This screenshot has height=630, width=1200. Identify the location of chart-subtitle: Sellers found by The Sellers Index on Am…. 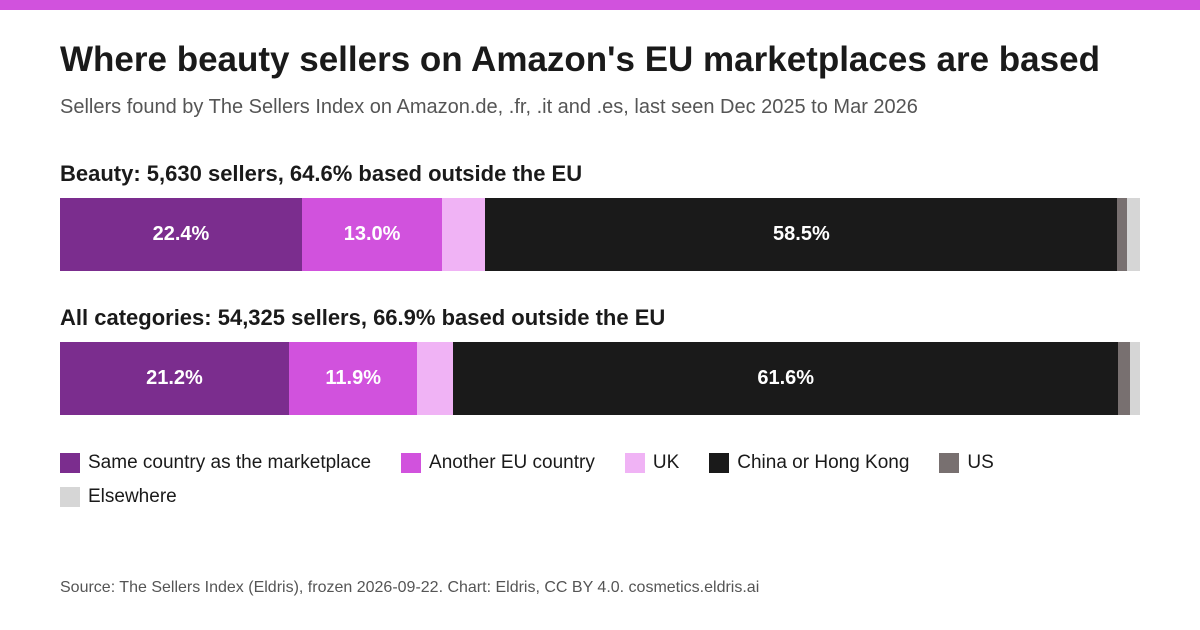
(489, 107).